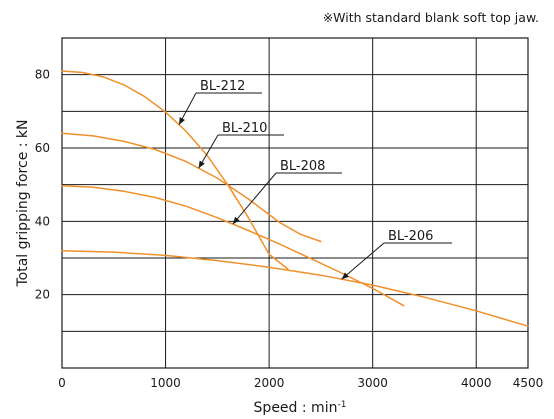 The image size is (554, 419). What do you see at coordinates (244, 128) in the screenshot?
I see `series-label-bl-210: BL-210` at bounding box center [244, 128].